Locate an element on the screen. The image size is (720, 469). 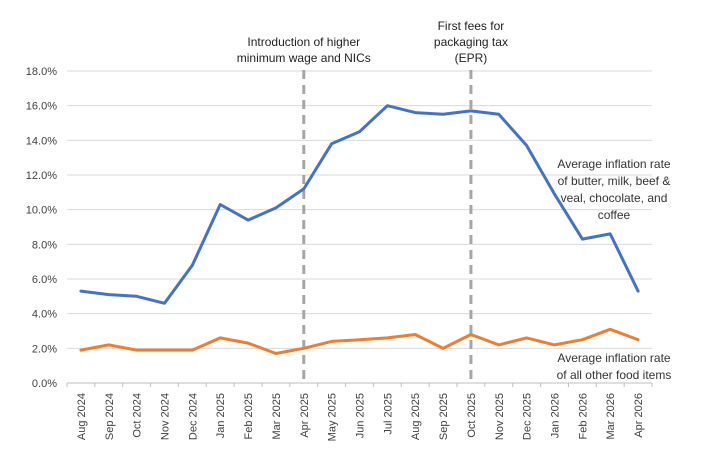
x-tick-label: Mar 2025 is located at coordinates (277, 416).